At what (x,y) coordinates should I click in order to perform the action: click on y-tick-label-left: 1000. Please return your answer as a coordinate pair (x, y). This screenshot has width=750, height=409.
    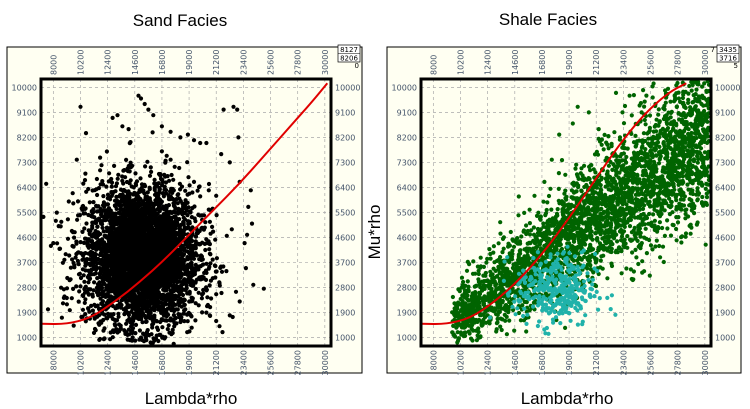
    Looking at the image, I should click on (27, 338).